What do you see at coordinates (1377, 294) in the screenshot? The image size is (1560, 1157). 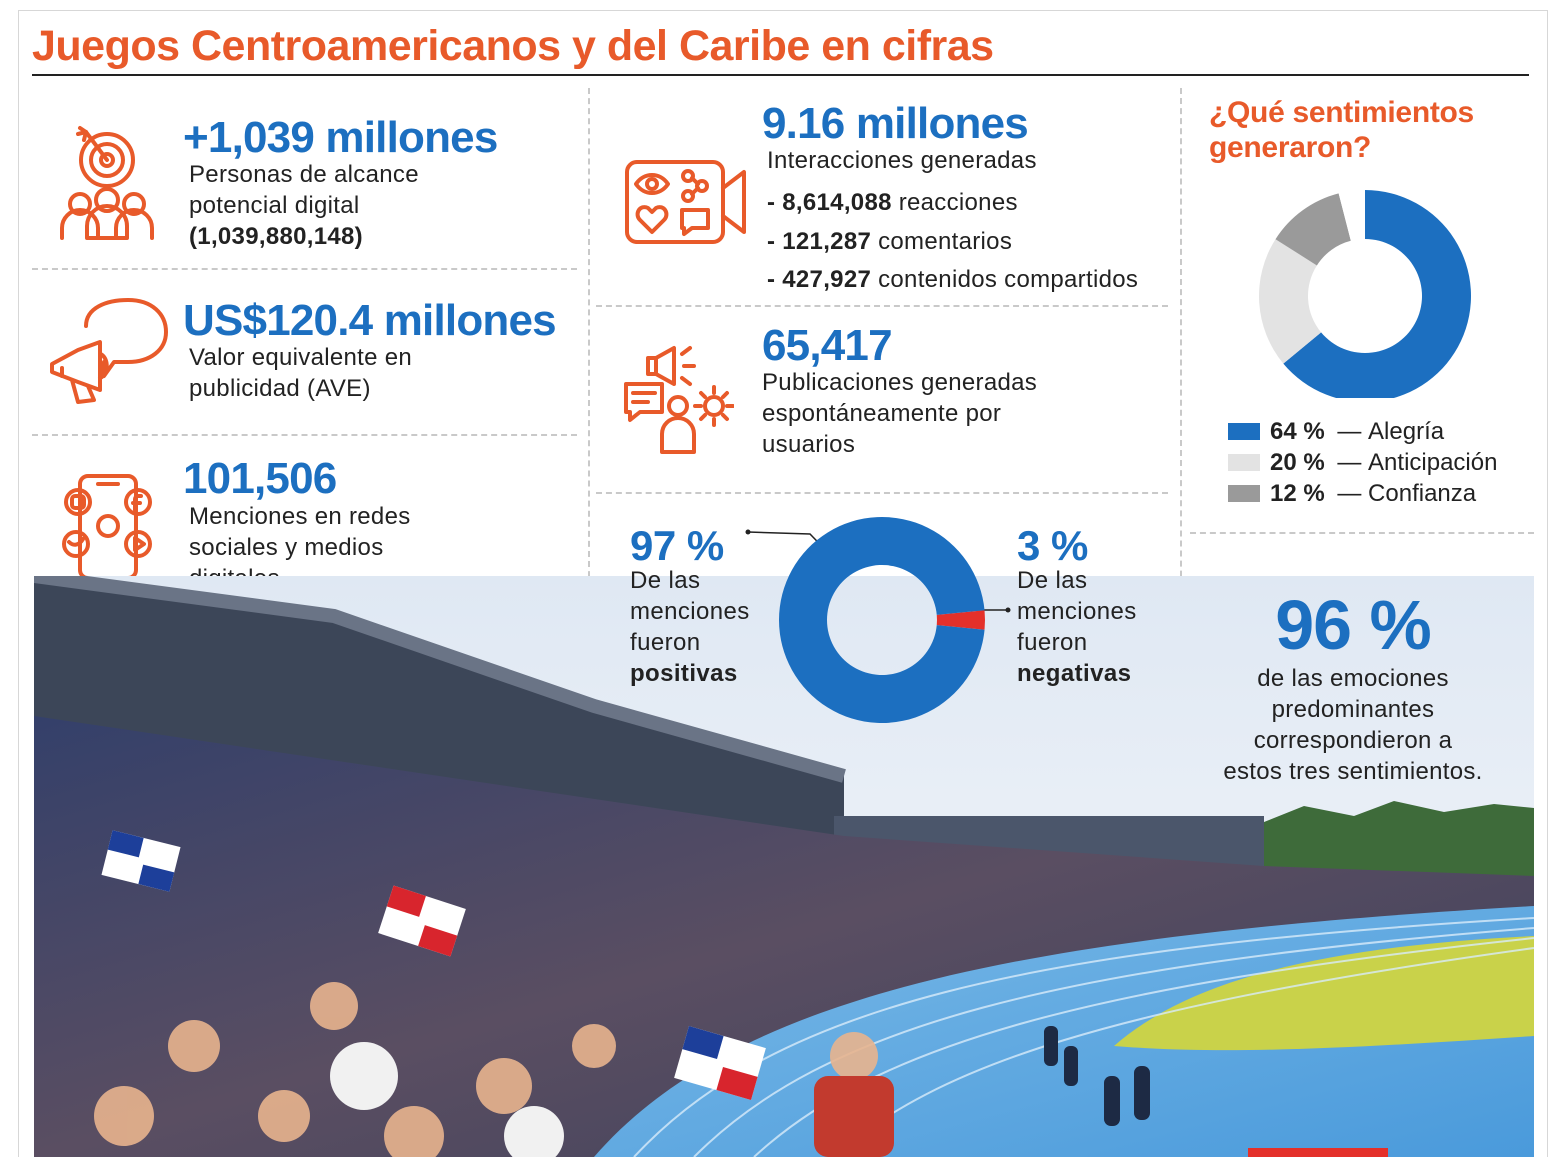 I see `donut-slice-alegria` at bounding box center [1377, 294].